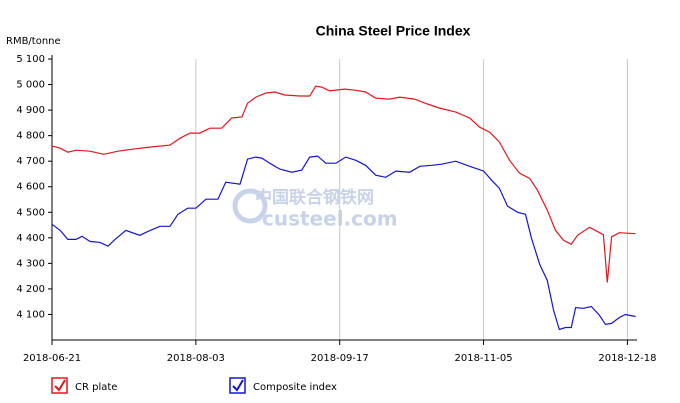 This screenshot has width=680, height=403. I want to click on y-tick-label: 4 900, so click(30, 110).